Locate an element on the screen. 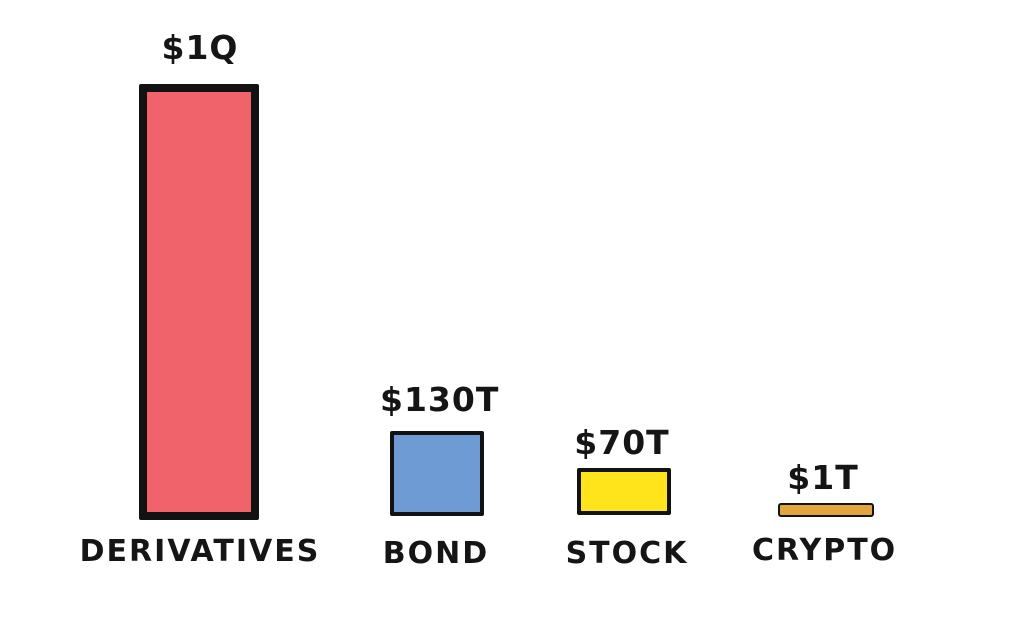 The image size is (1024, 620). bar-derivatives is located at coordinates (199, 302).